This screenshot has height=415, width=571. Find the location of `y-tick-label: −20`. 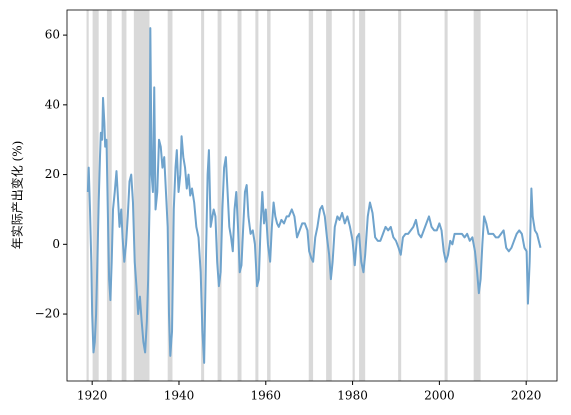

y-tick-label: −20 is located at coordinates (47, 314).